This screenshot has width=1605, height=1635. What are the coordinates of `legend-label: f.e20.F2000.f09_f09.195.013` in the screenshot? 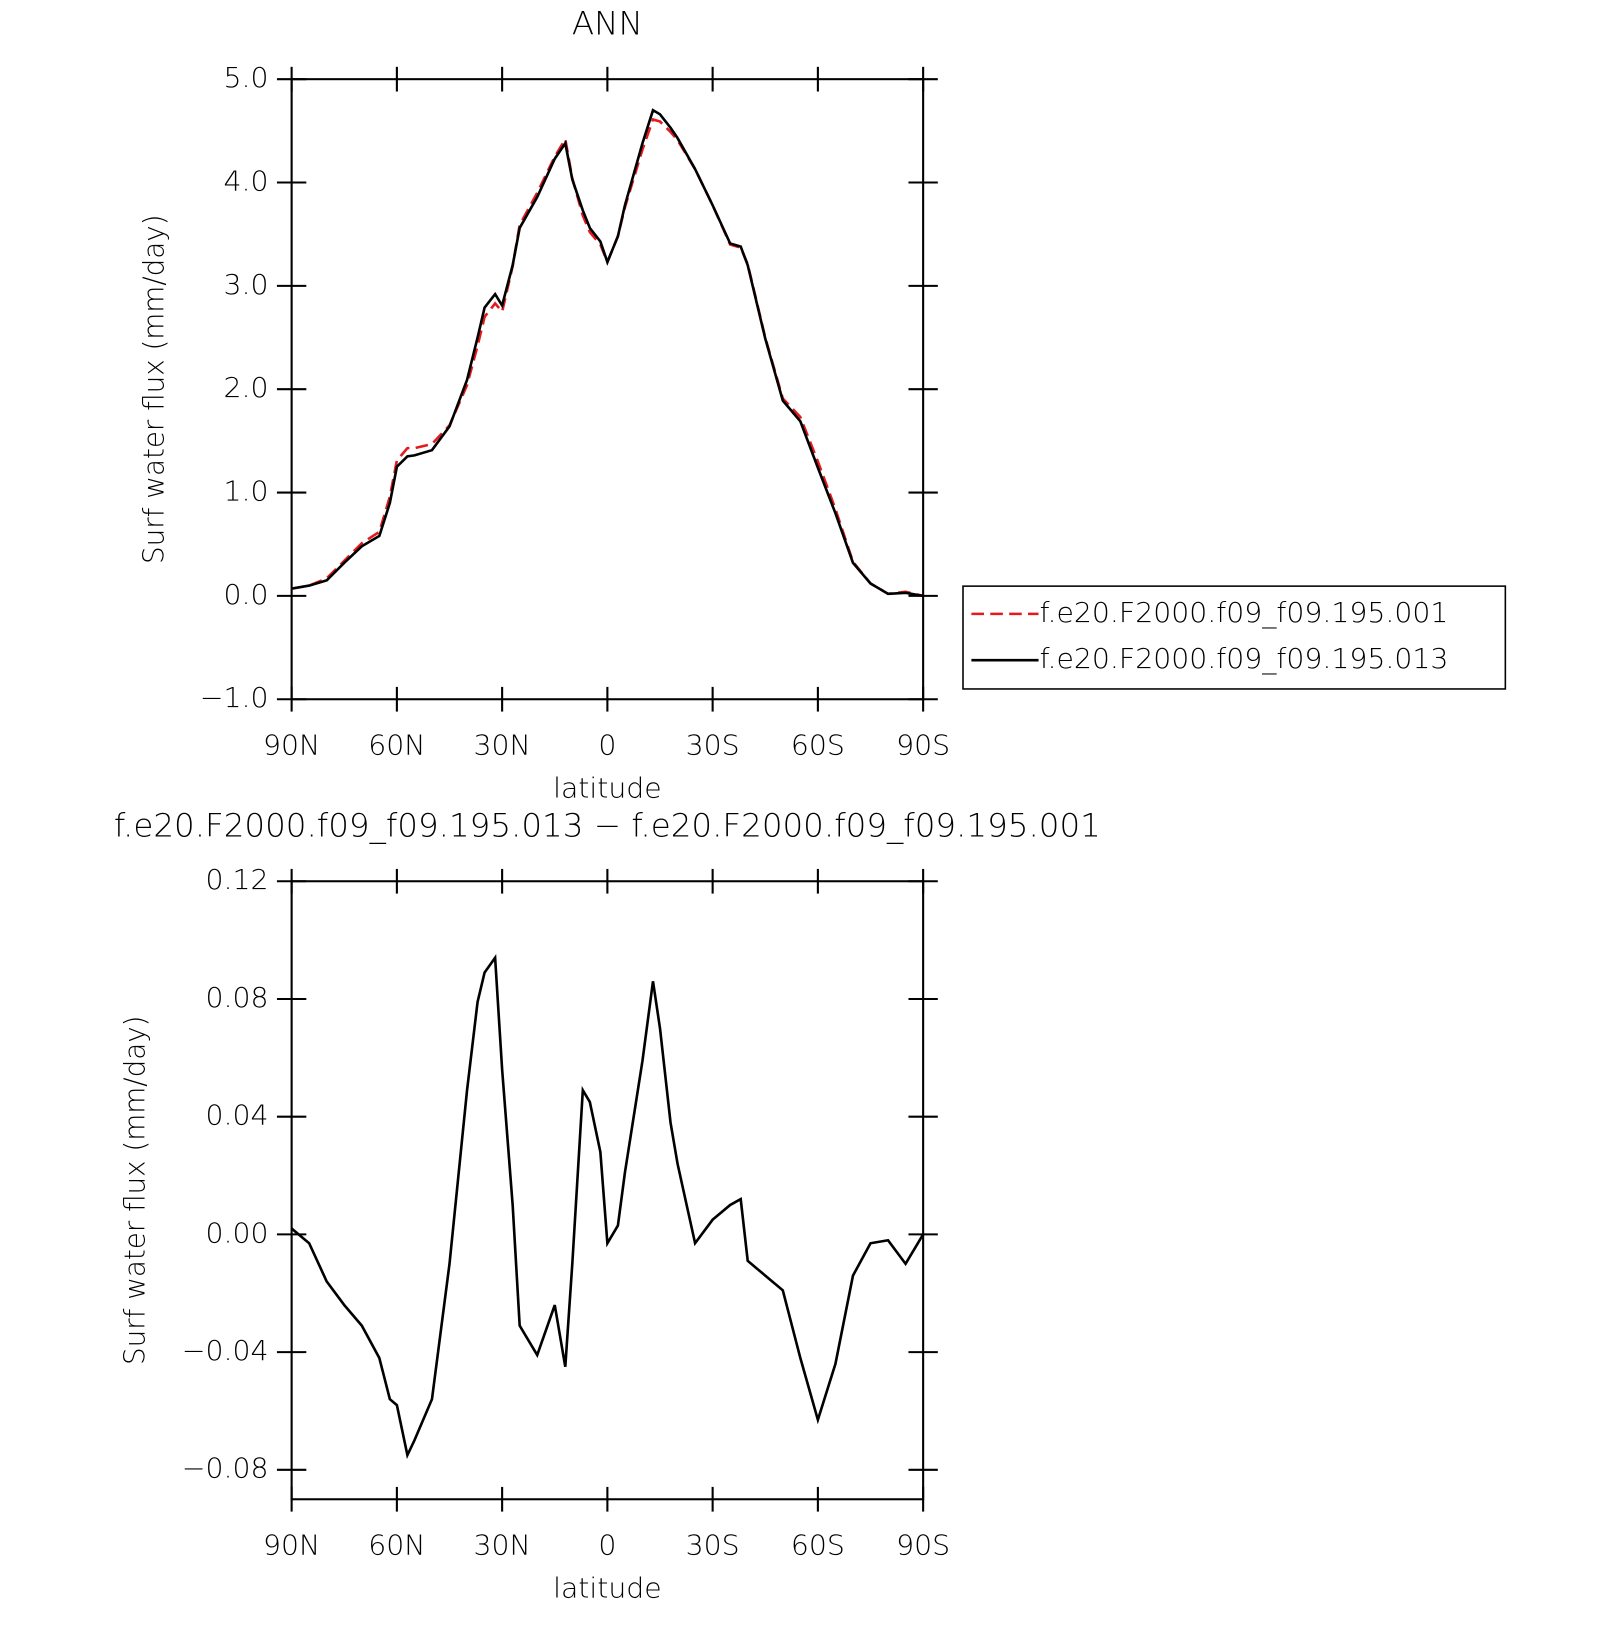 It's located at (1244, 659).